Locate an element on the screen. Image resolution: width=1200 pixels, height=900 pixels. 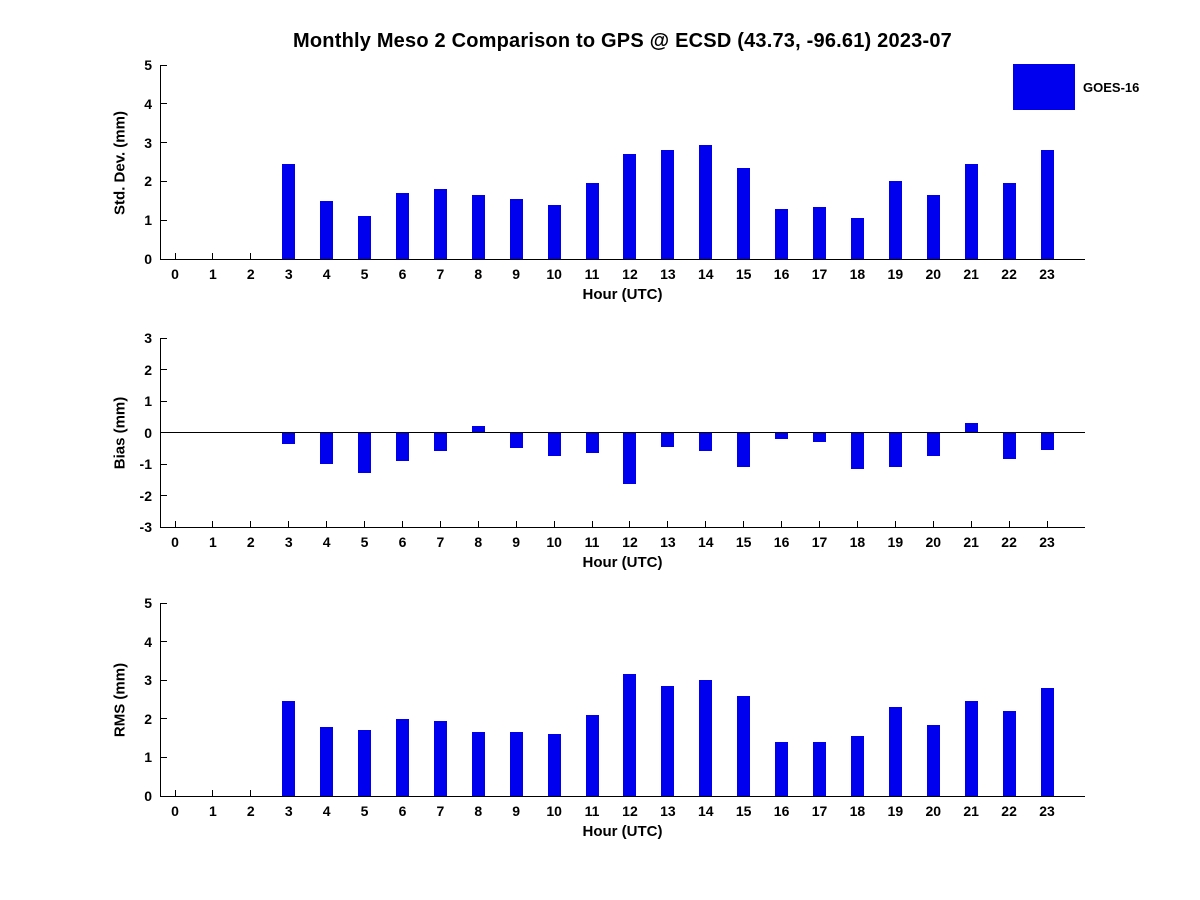
x-tick-label: 21 is located at coordinates (971, 542).